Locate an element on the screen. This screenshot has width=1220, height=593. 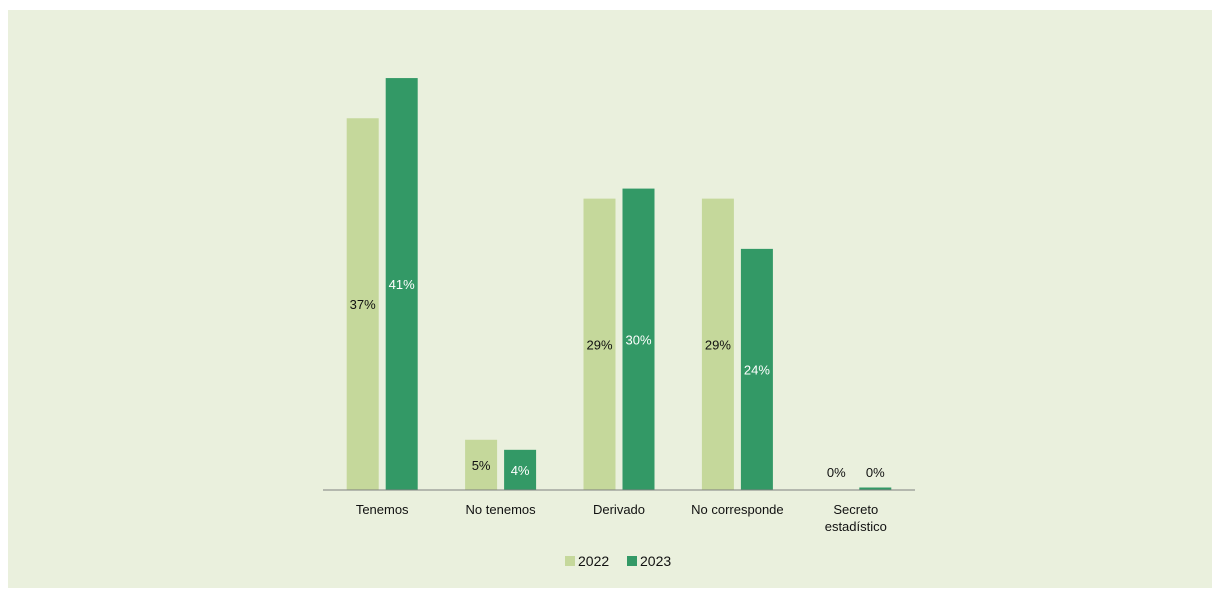
legend-swatch-2022 is located at coordinates (570, 561).